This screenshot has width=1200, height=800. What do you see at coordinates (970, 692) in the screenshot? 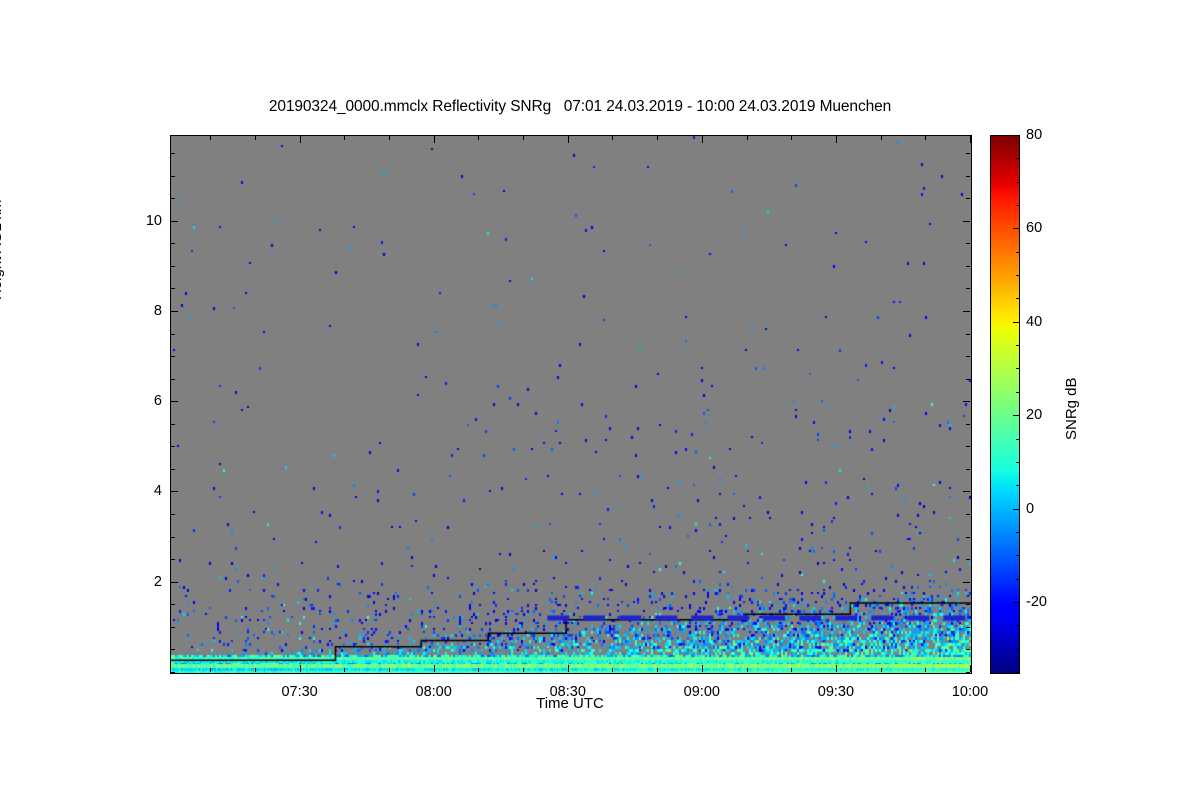
I see `x-tick-label: 10:00` at bounding box center [970, 692].